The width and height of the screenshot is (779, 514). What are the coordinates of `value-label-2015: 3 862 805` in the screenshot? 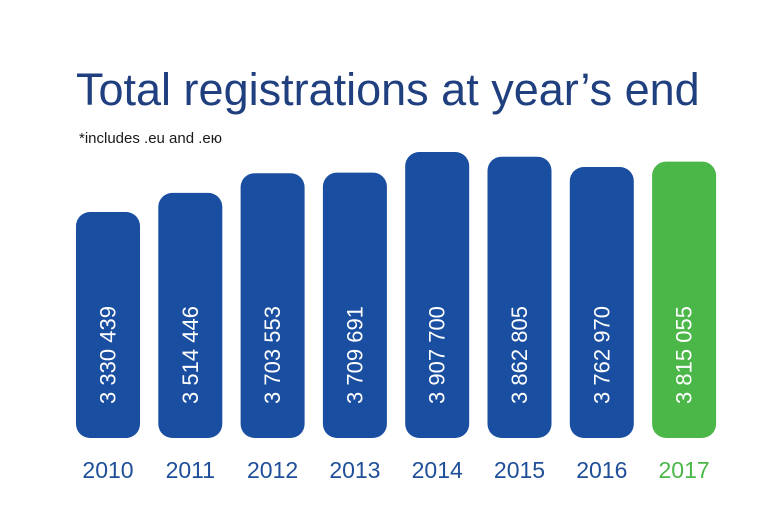 It's located at (519, 355).